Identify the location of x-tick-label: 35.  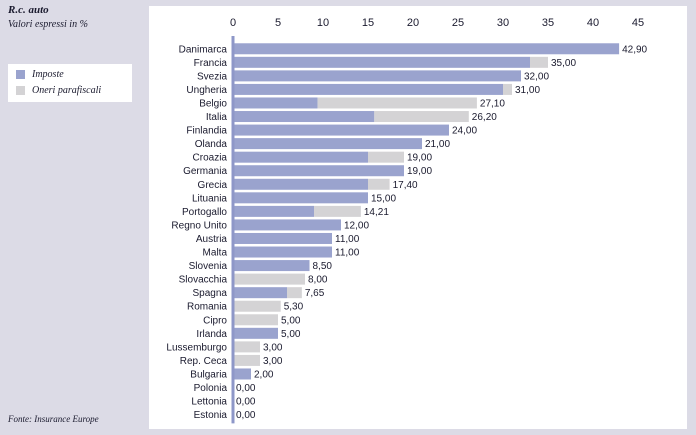
(548, 23).